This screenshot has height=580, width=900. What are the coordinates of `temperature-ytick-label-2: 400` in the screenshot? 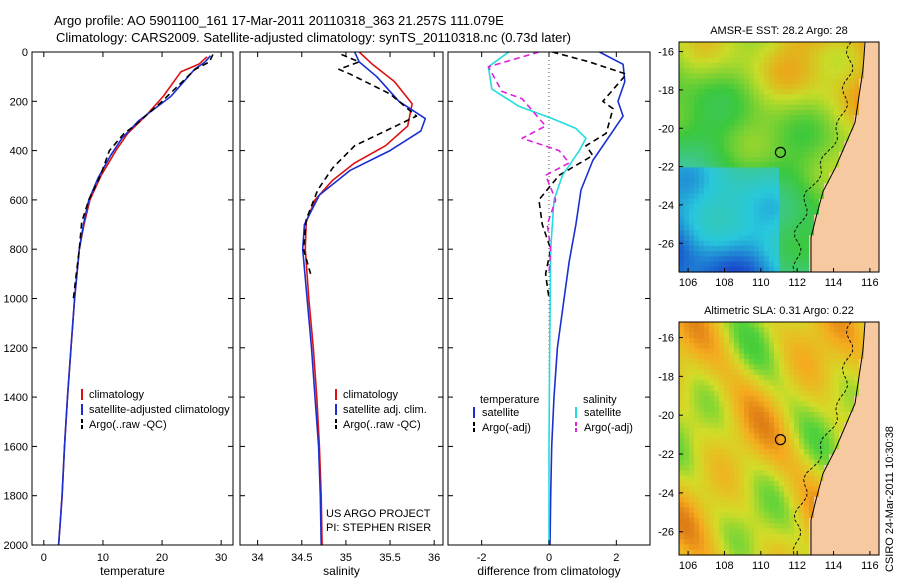 It's located at (19, 152).